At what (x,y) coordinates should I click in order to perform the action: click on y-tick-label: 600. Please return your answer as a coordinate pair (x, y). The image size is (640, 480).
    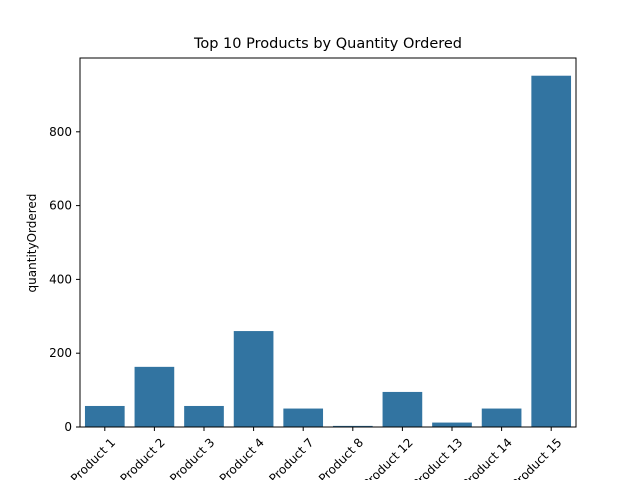
    Looking at the image, I should click on (60, 206).